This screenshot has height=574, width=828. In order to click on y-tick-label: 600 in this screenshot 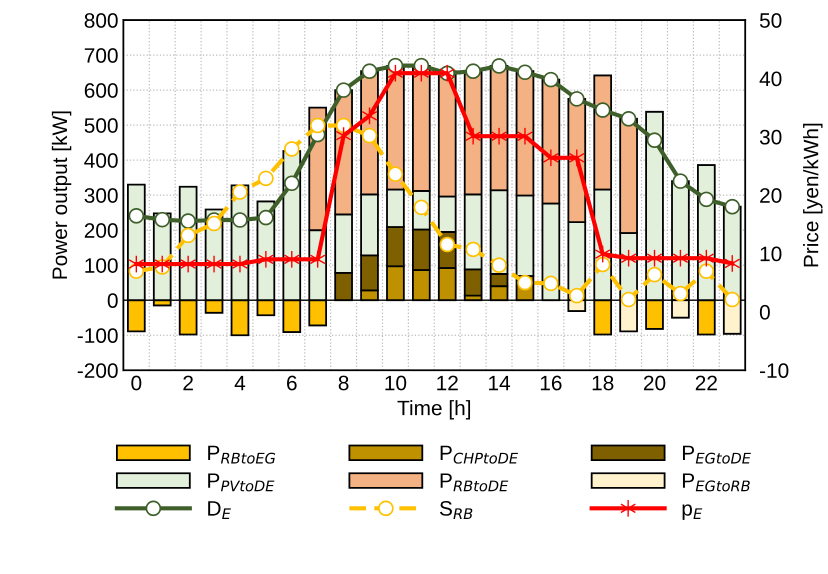, I will do `click(101, 90)`.